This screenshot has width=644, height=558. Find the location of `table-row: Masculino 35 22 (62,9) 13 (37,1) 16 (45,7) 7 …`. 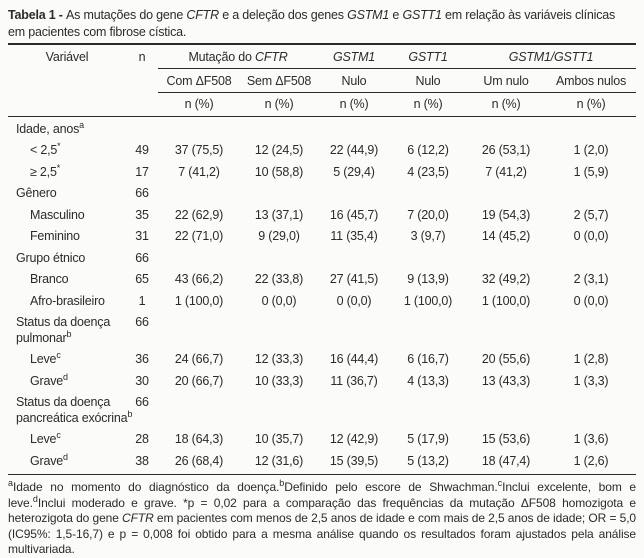

table-row: Masculino 35 22 (62,9) 13 (37,1) 16 (45,7) 7 … is located at coordinates (322, 216).